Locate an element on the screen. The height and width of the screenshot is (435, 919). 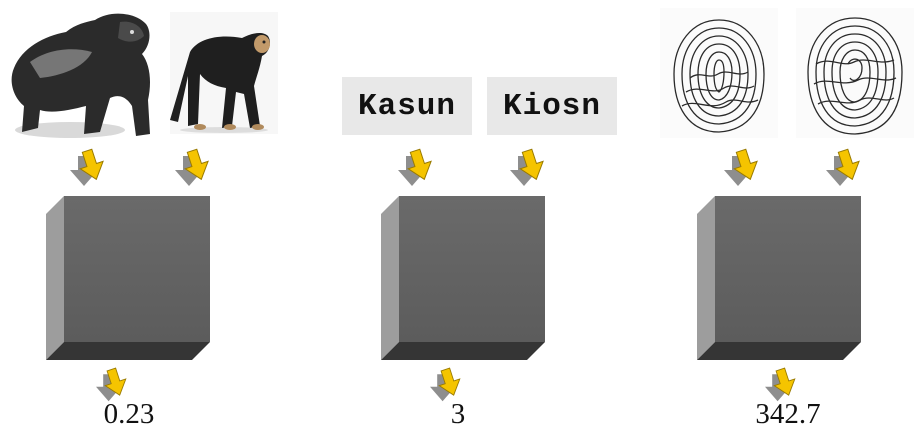
string-input-1: Kasun is located at coordinates (407, 106).